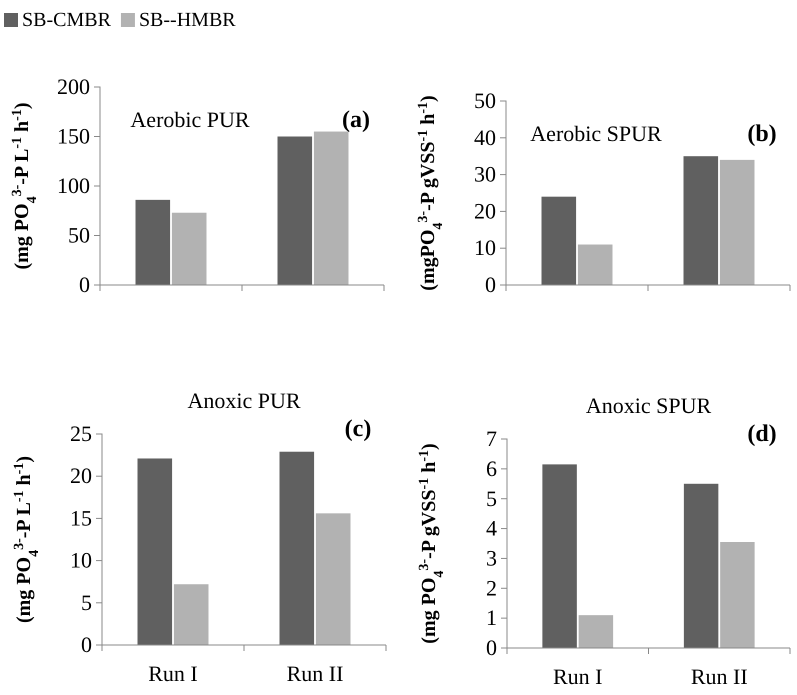 The height and width of the screenshot is (695, 797). I want to click on annotation: (a), so click(356, 120).